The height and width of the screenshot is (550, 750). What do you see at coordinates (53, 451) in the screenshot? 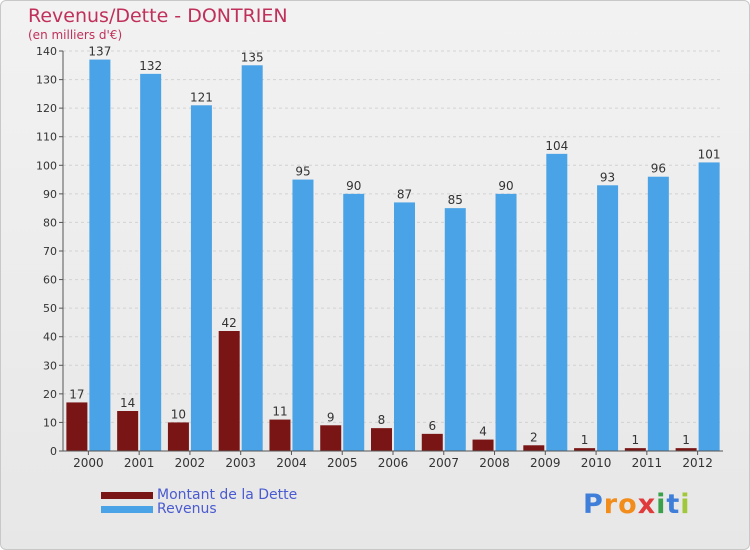
I see `y-tick-label: 0` at bounding box center [53, 451].